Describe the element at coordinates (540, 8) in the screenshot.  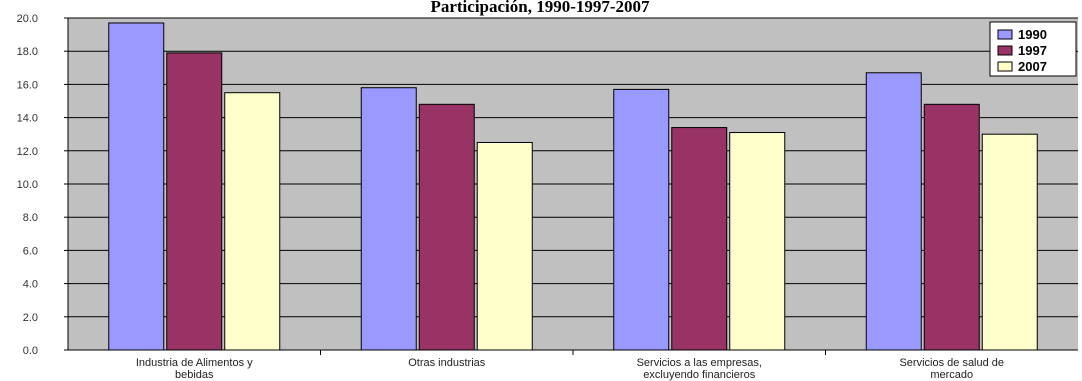
I see `chart-title: Participación, 1990-1997-2007` at that location.